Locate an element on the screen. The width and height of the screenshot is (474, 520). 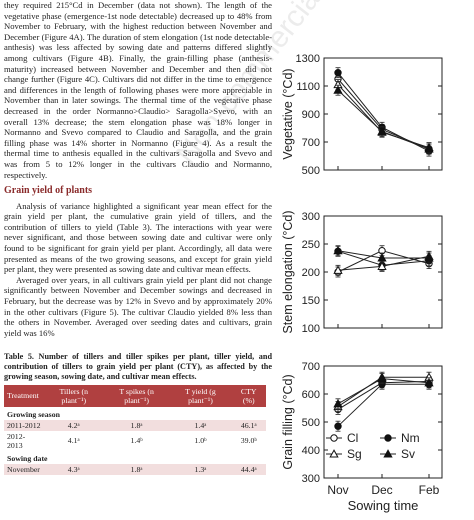
table-header-cell: T yield (g plant⁻¹) is located at coordinates (200, 395).